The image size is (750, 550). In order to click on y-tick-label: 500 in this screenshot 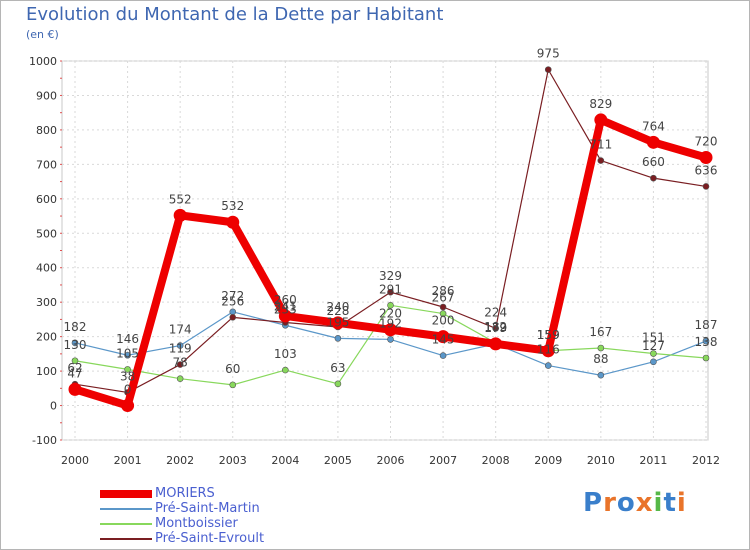, I will do `click(46, 233)`.